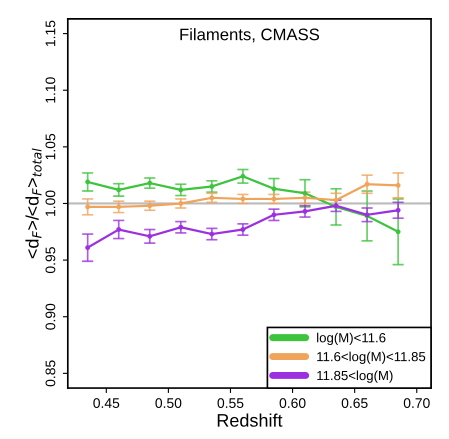 The image size is (449, 439). I want to click on y-tick-label: 1.05, so click(50, 147).